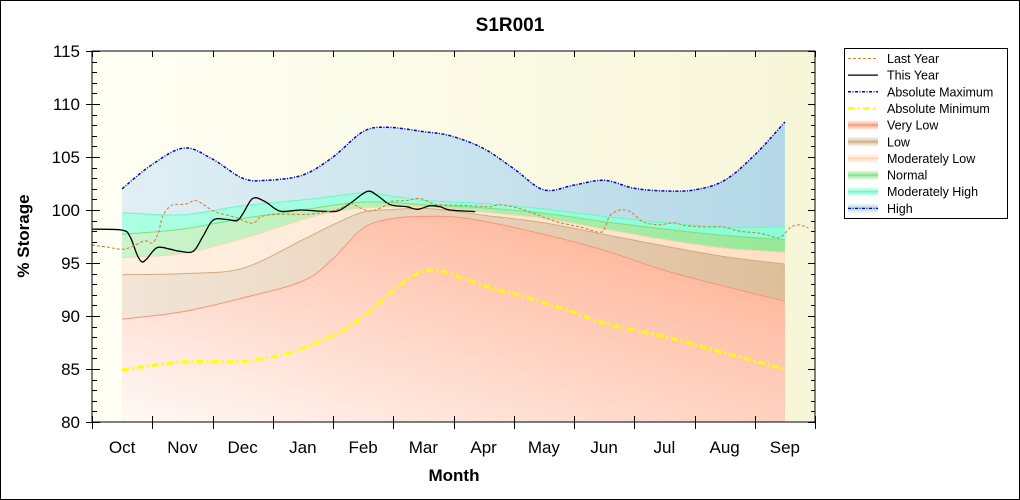 Image resolution: width=1020 pixels, height=500 pixels. What do you see at coordinates (66, 51) in the screenshot?
I see `y-tick-label: 115` at bounding box center [66, 51].